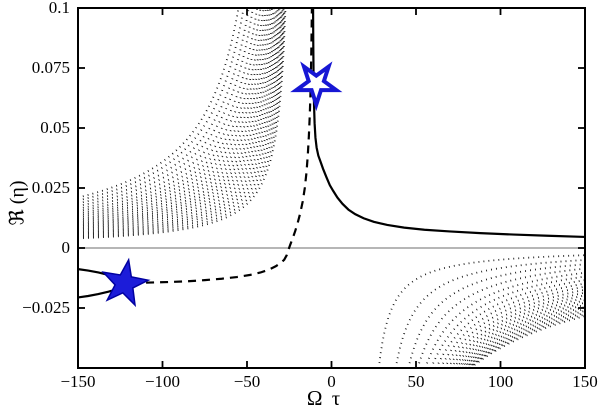 The width and height of the screenshot is (600, 410). I want to click on x-tick-label: 100, so click(500, 381).